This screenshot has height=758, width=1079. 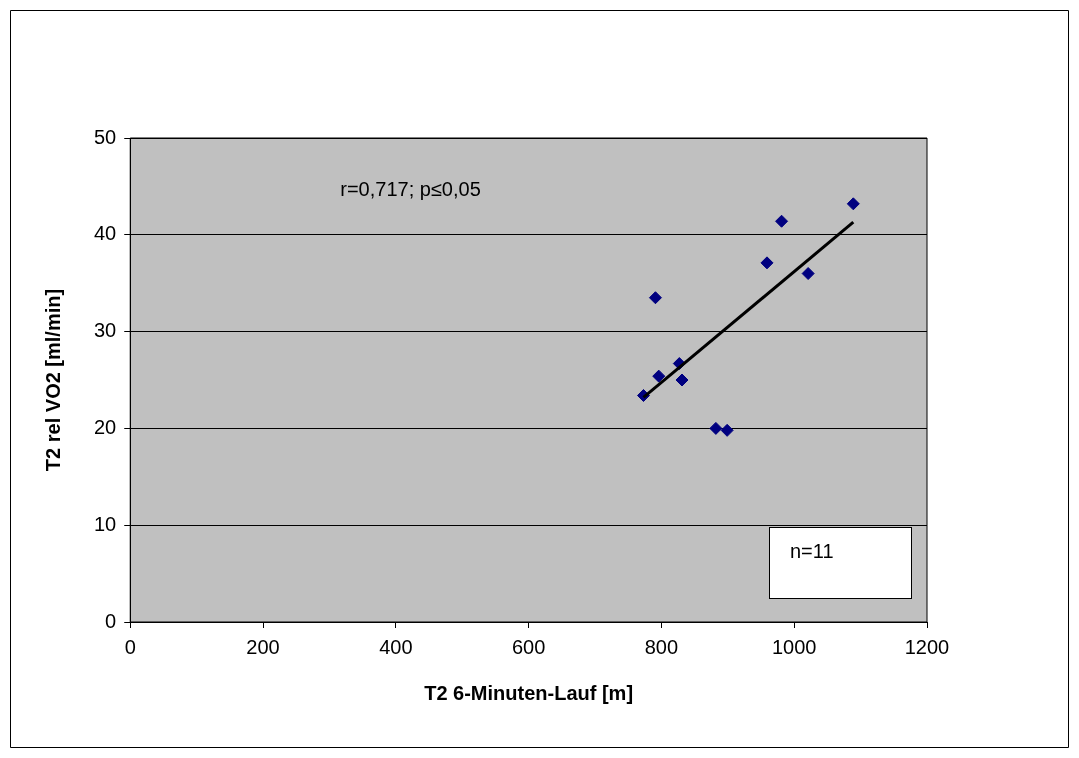 What do you see at coordinates (528, 646) in the screenshot?
I see `x-tick-label: 600` at bounding box center [528, 646].